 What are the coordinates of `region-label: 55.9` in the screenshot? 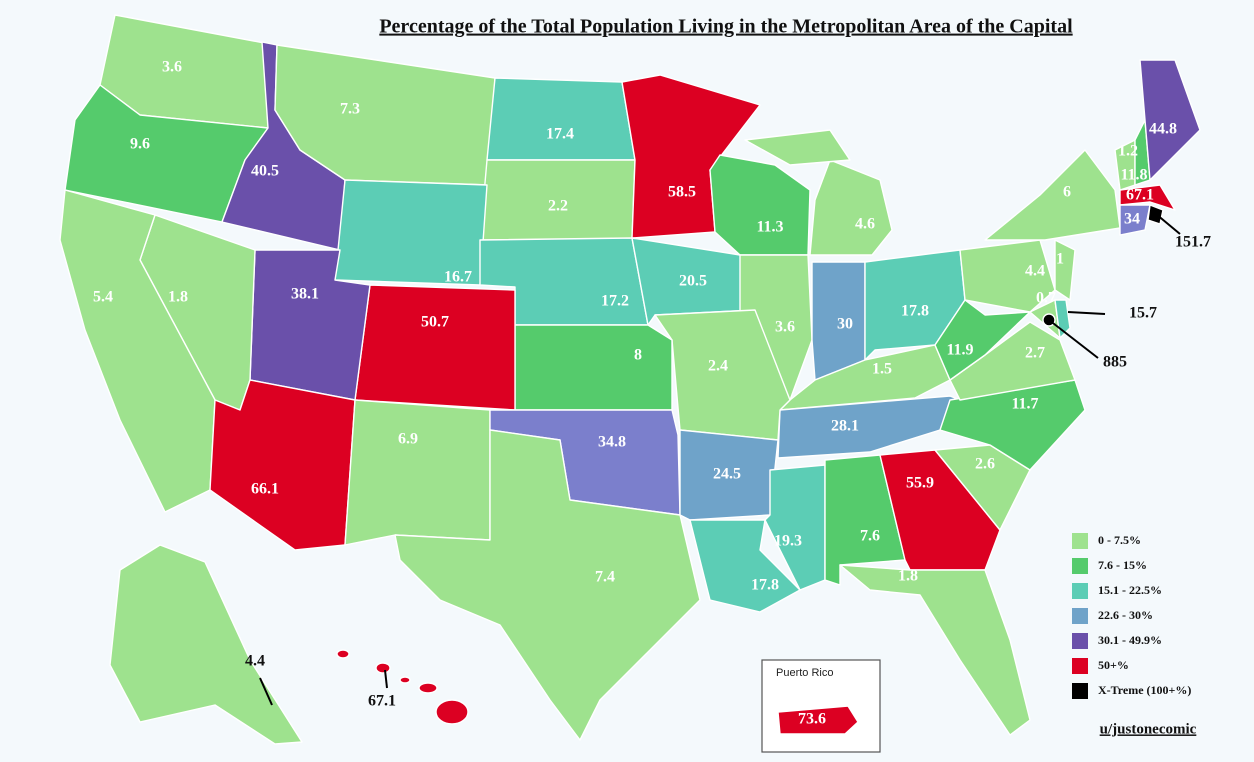 It's located at (920, 483).